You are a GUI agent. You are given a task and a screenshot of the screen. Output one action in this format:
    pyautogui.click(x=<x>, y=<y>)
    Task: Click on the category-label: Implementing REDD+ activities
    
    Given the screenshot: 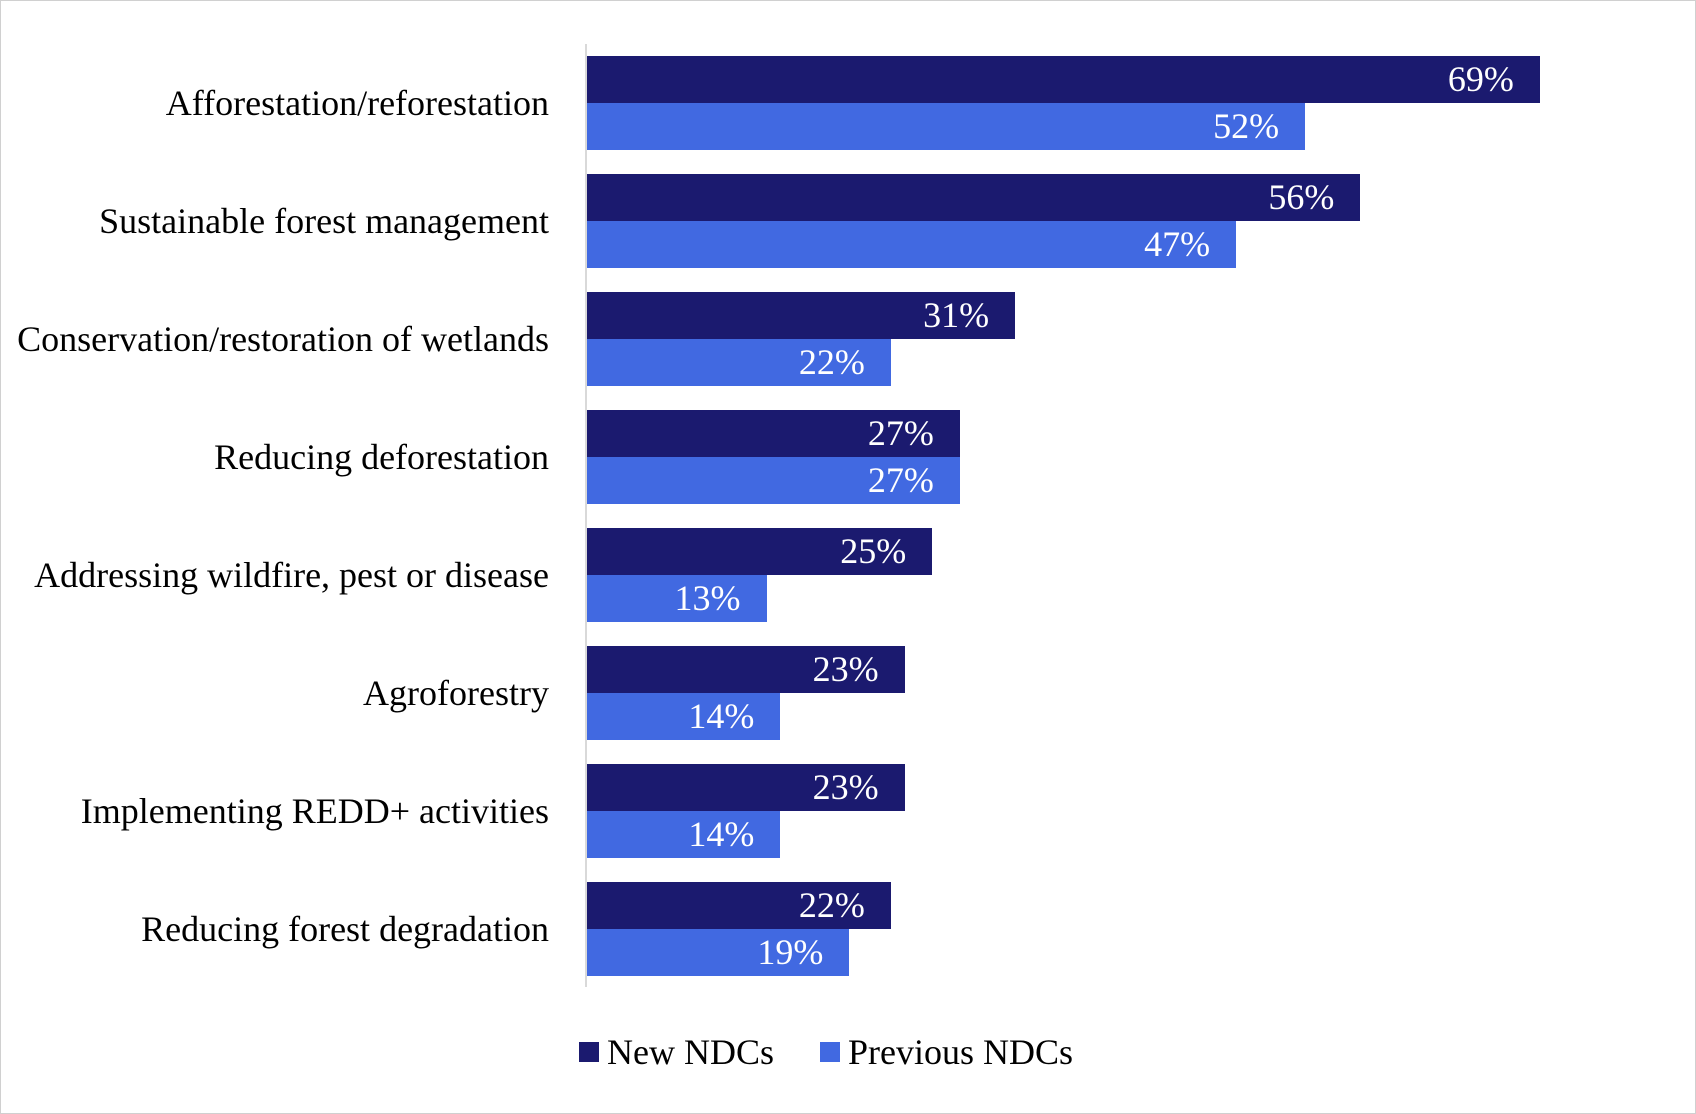 What is the action you would take?
    pyautogui.click(x=314, y=810)
    